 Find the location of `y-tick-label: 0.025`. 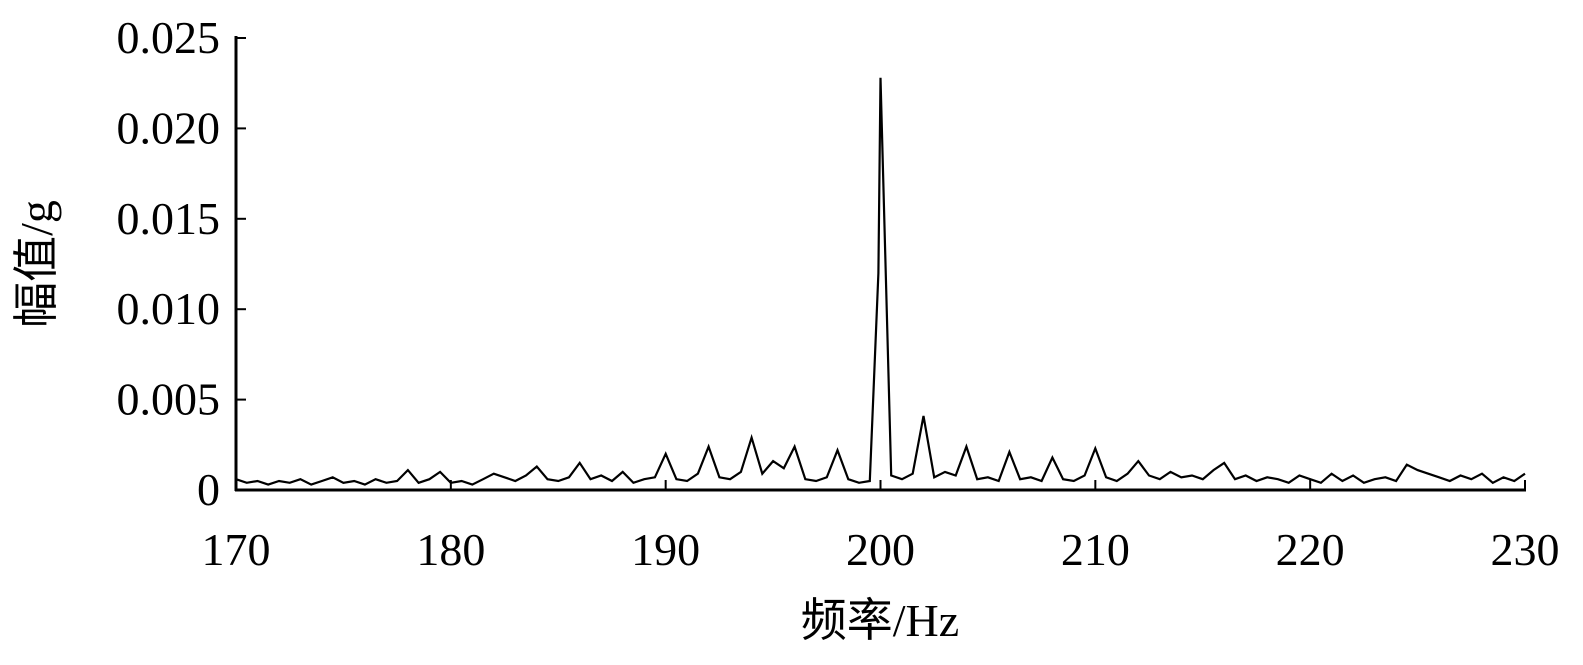

y-tick-label: 0.025 is located at coordinates (169, 37).